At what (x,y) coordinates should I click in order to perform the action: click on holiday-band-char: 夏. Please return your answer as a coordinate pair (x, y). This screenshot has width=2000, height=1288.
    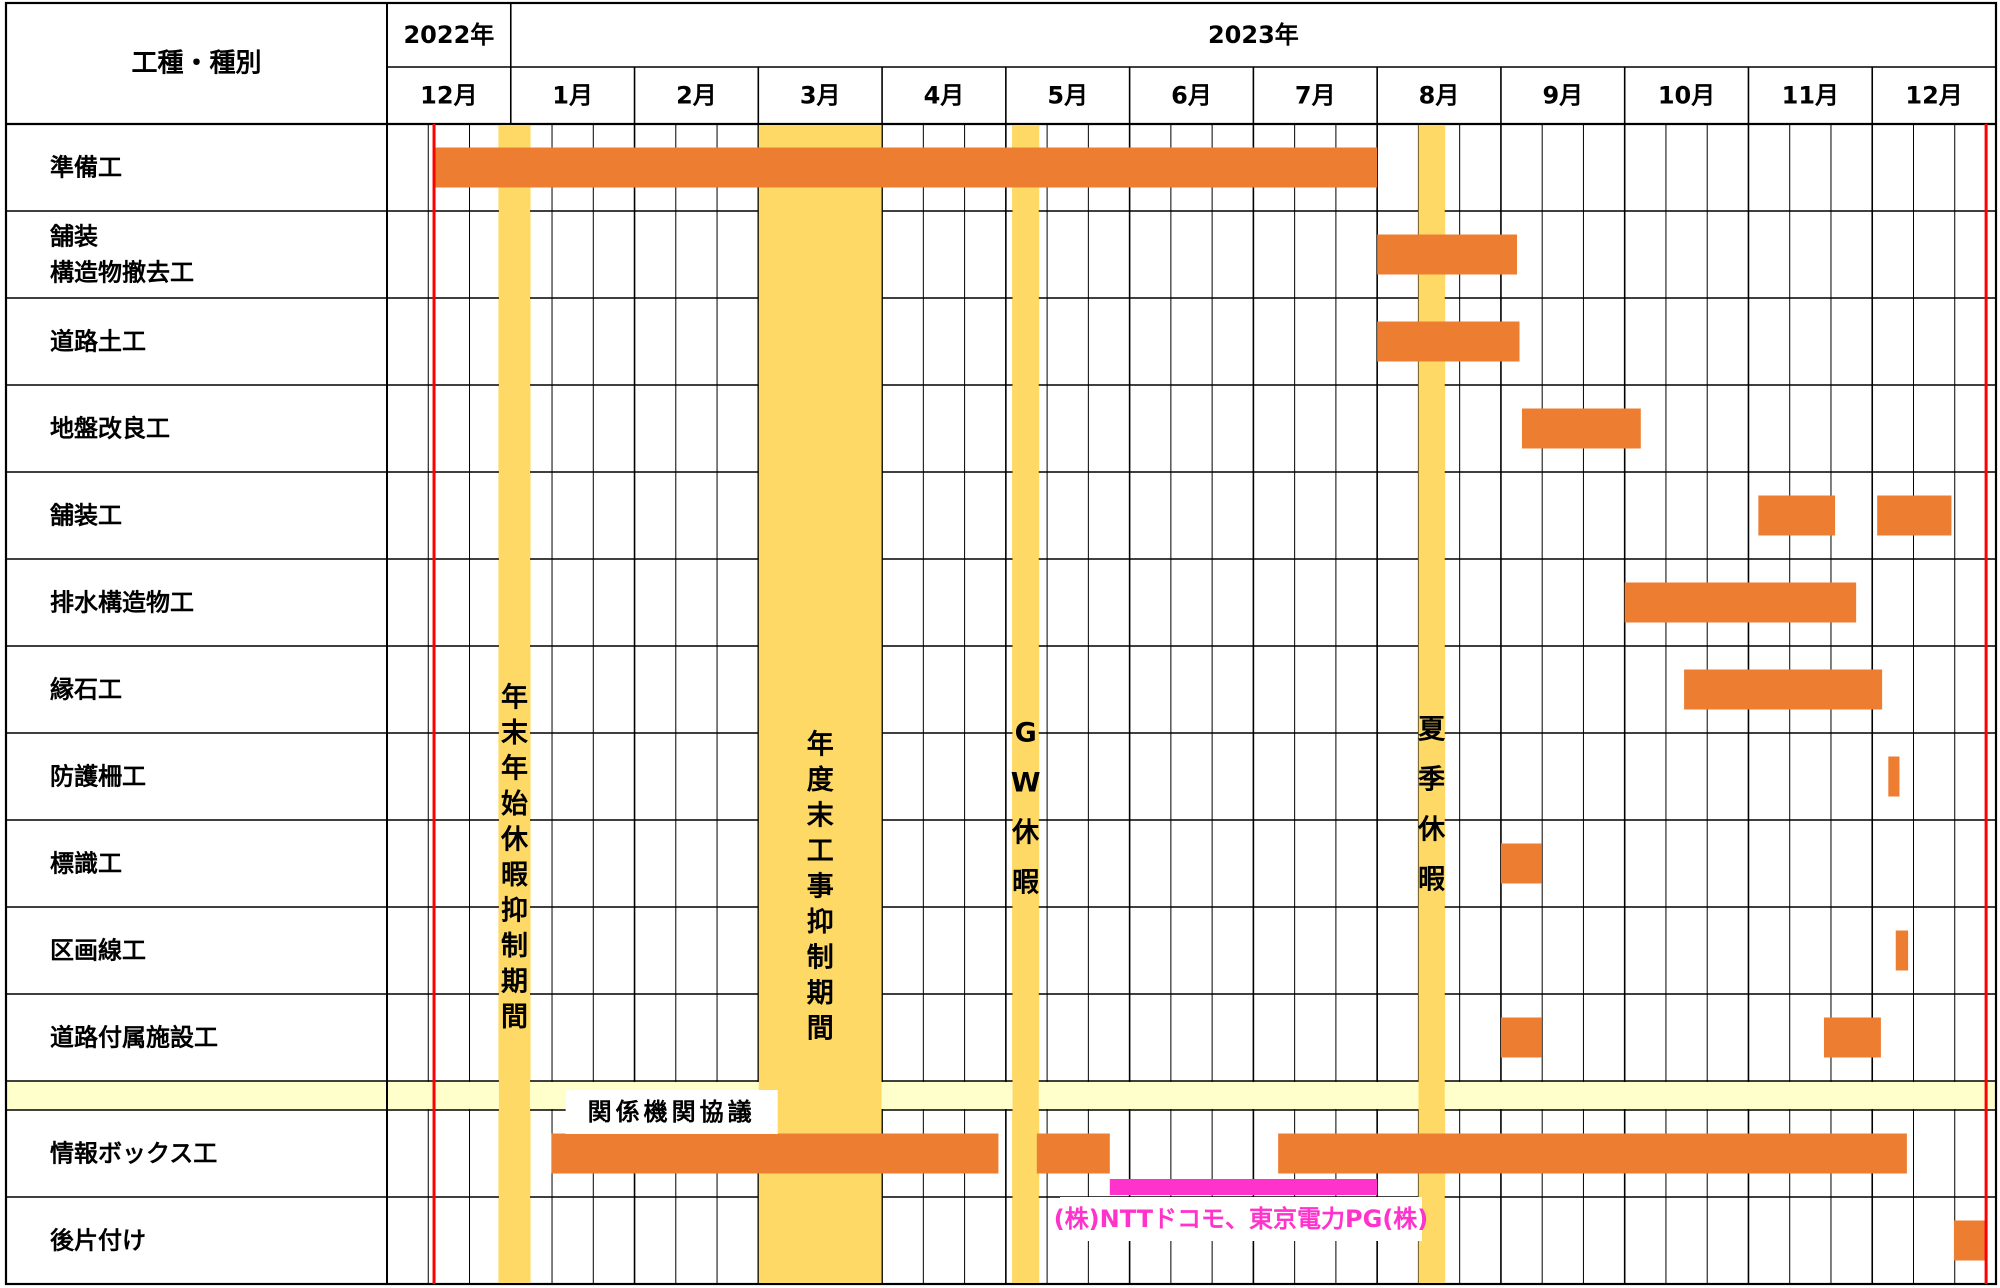
    Looking at the image, I should click on (1432, 730).